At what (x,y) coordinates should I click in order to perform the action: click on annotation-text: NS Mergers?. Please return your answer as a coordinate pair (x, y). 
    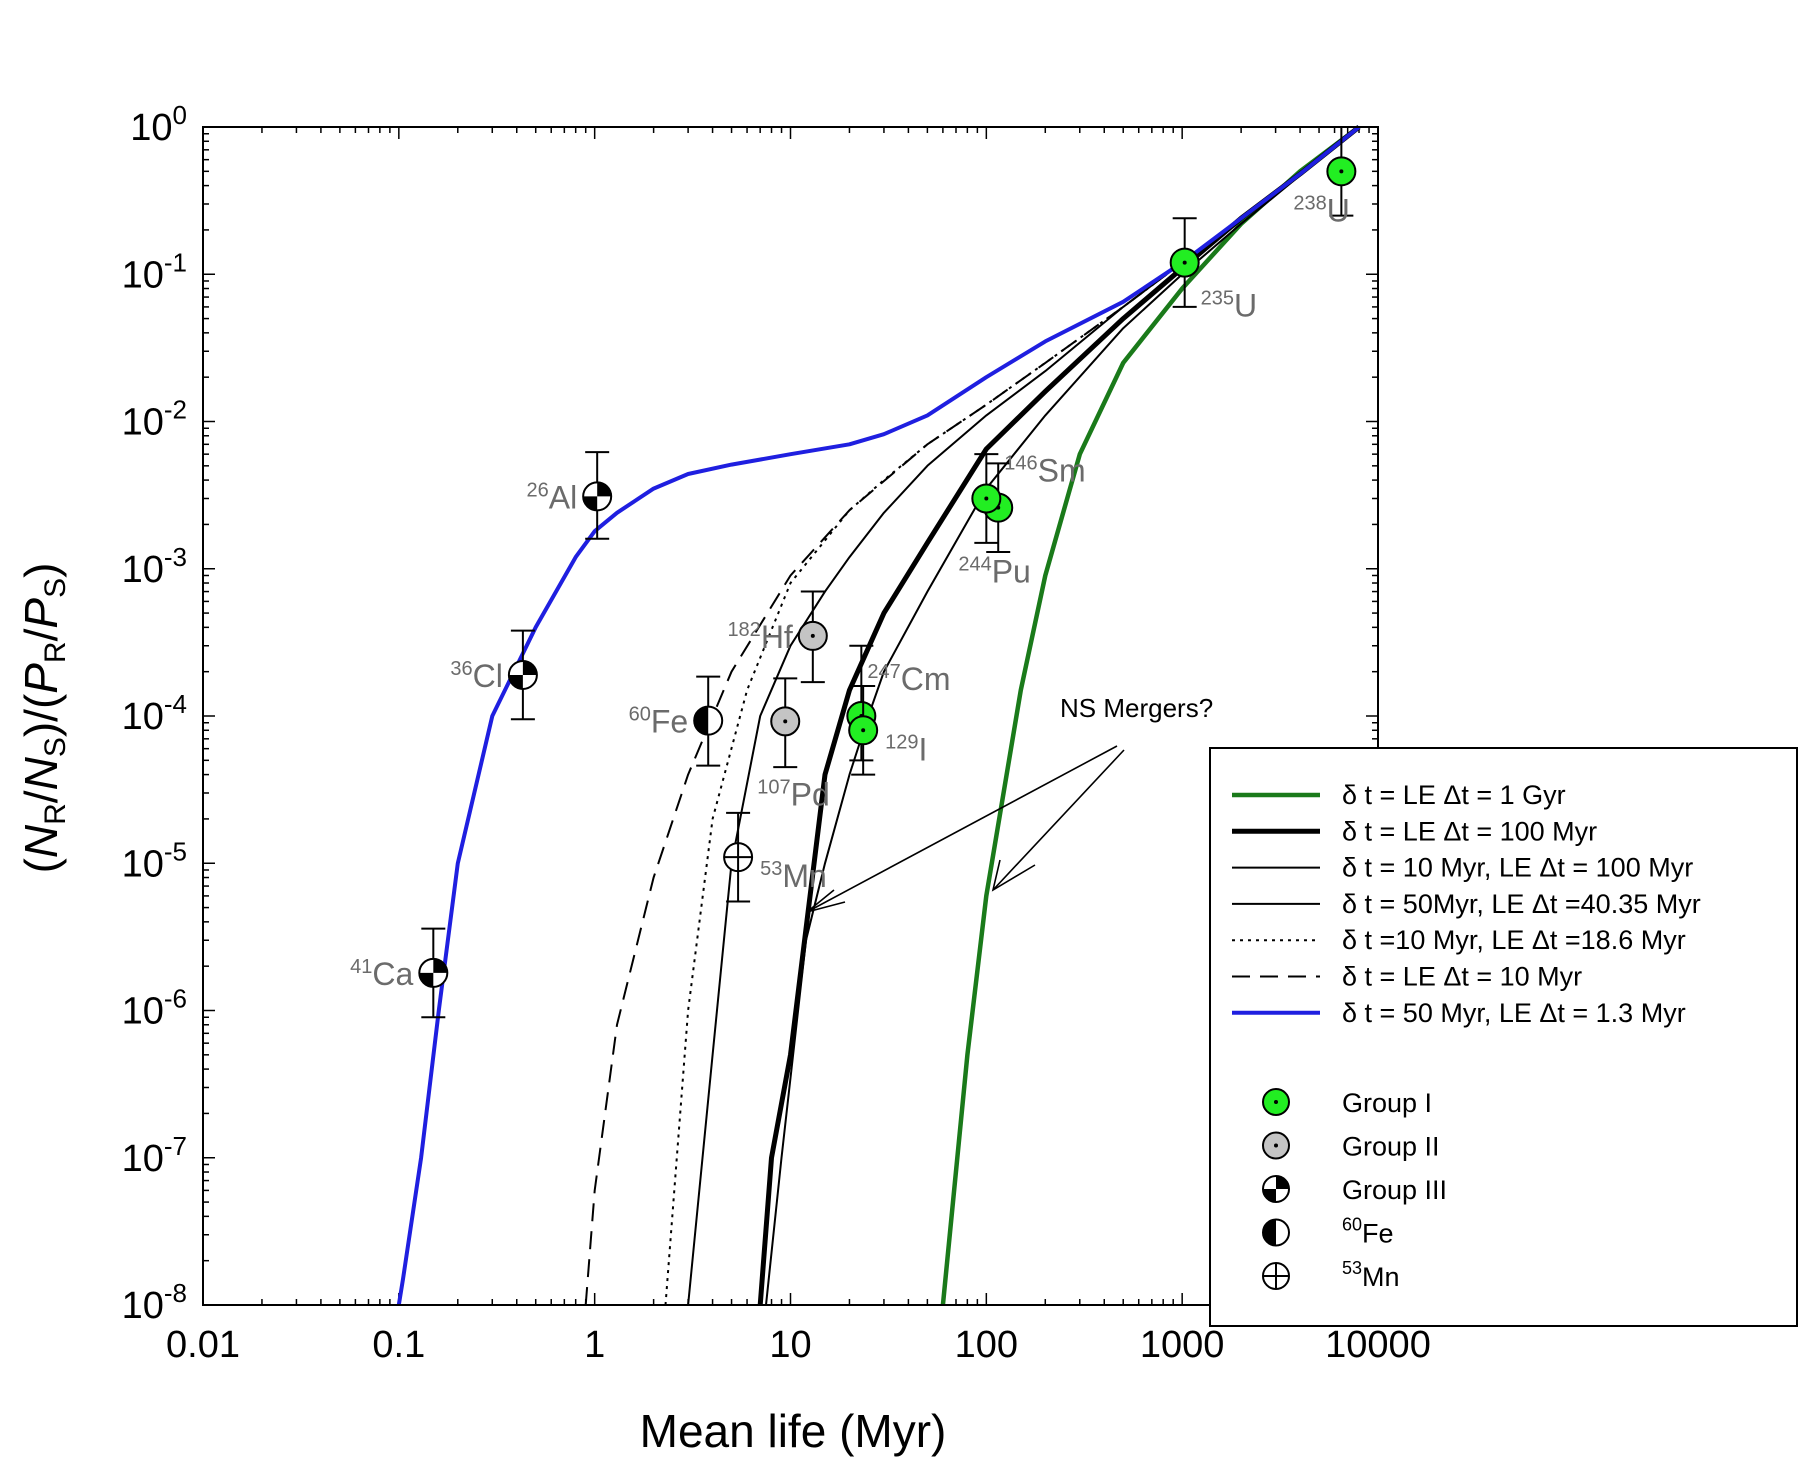
    Looking at the image, I should click on (1136, 708).